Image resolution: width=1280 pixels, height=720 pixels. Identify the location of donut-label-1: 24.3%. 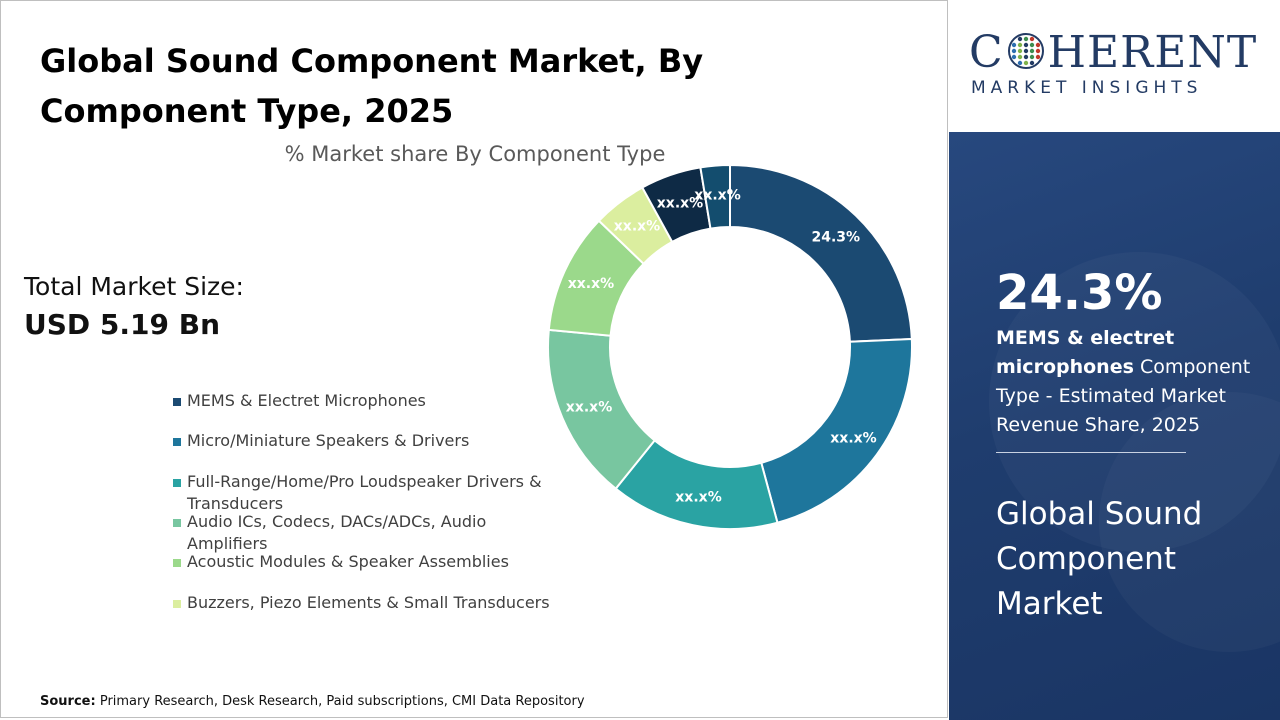
(835, 237).